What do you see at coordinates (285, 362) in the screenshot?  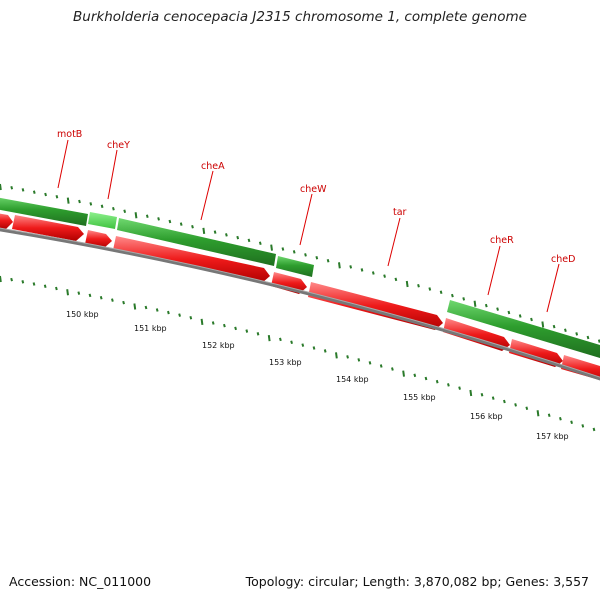 I see `scale-label: 153 kbp` at bounding box center [285, 362].